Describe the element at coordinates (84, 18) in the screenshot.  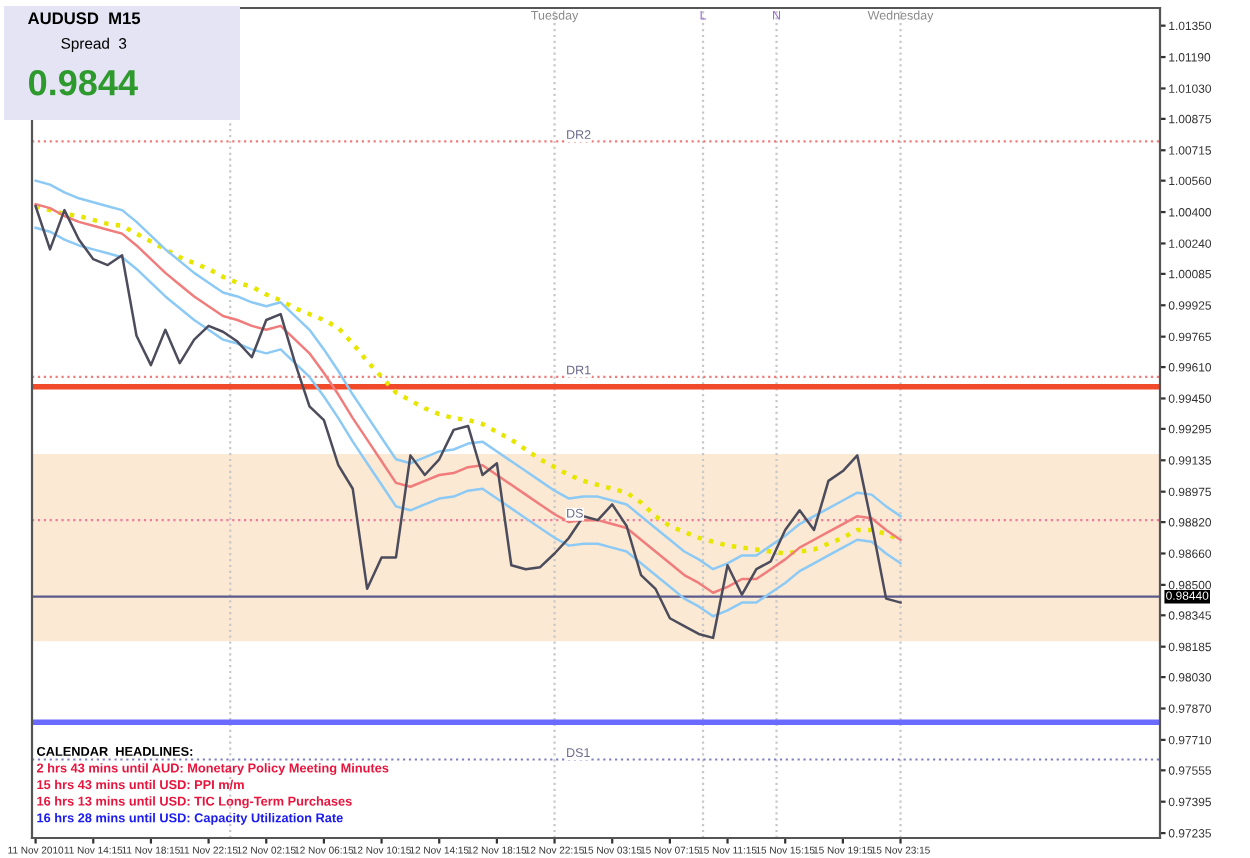
I see `chart-title: AUDUSD M15` at that location.